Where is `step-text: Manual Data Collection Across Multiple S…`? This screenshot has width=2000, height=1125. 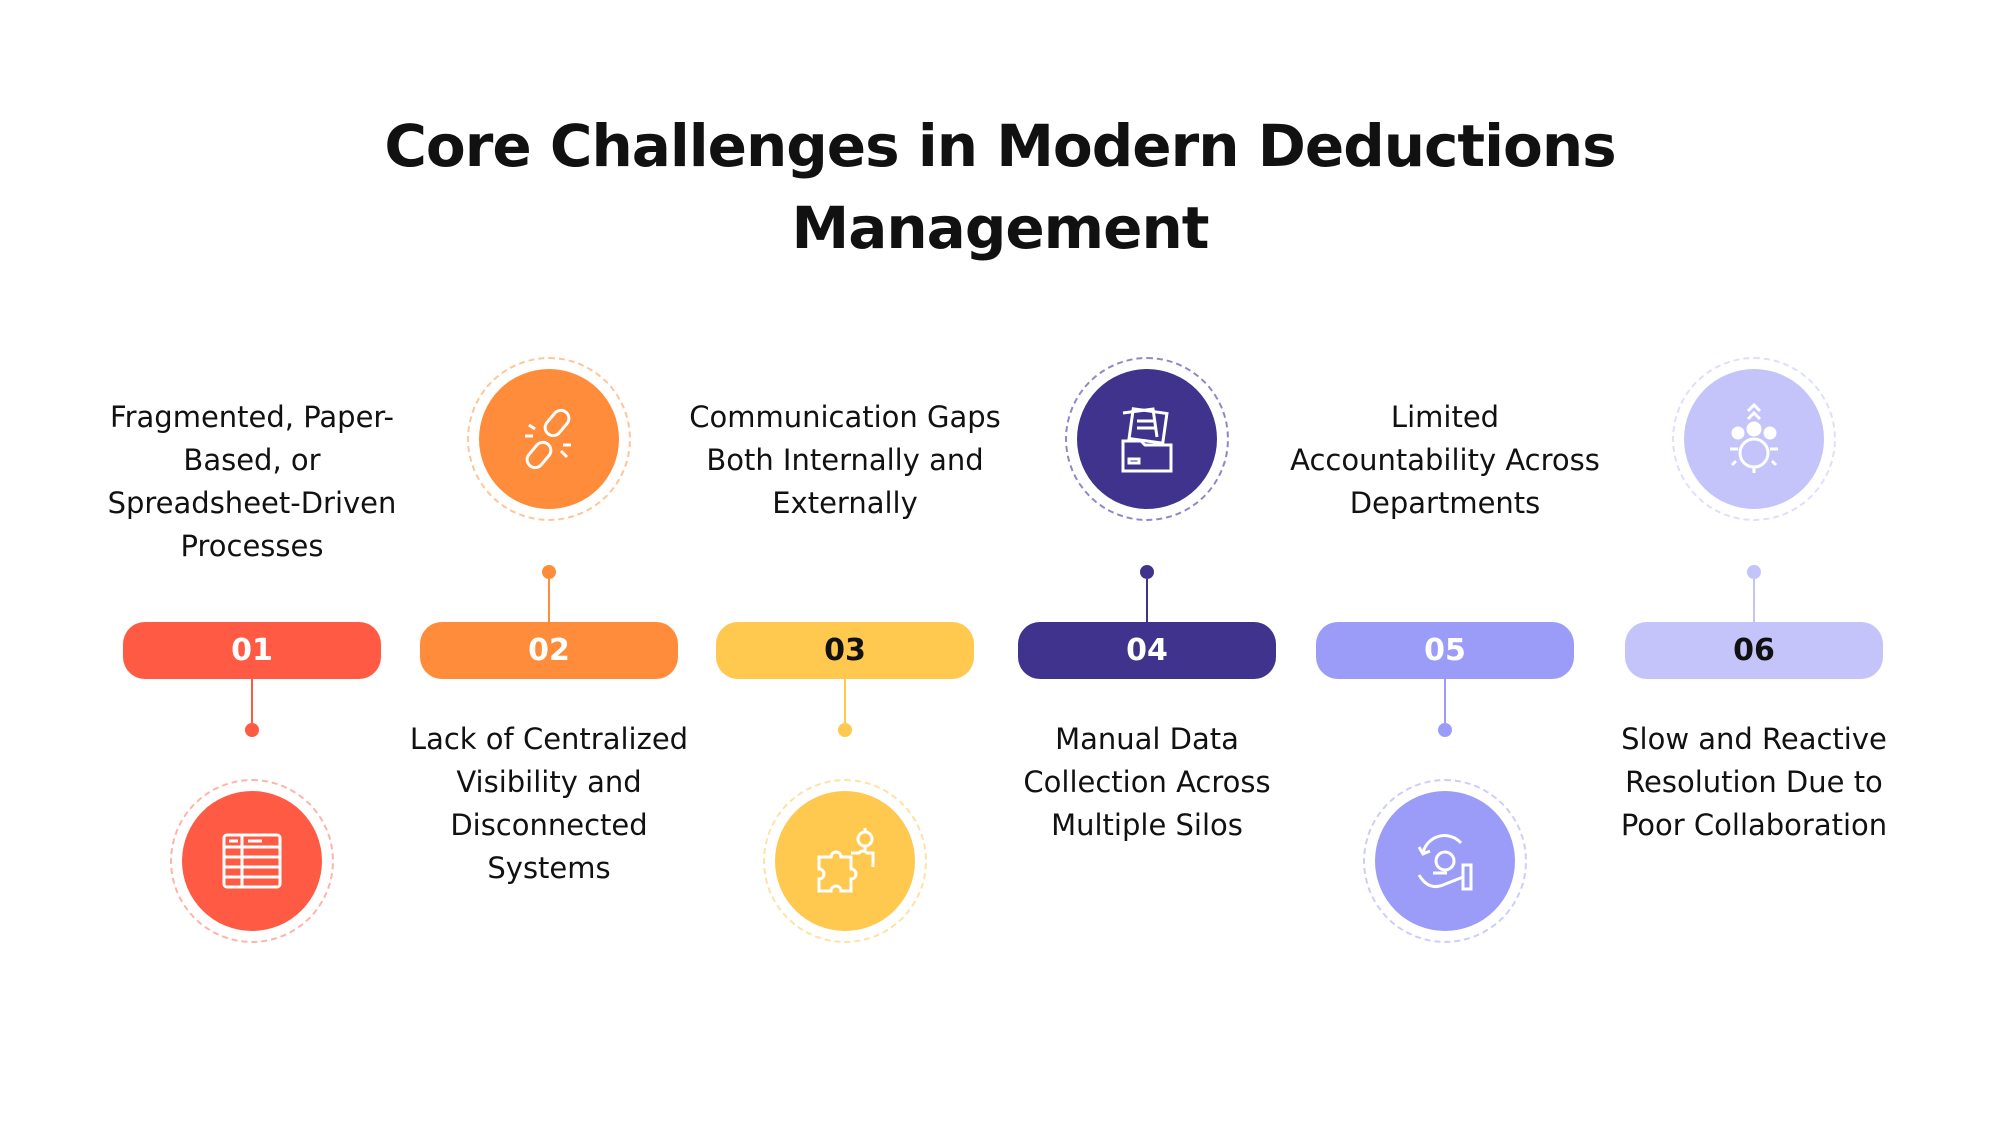 step-text: Manual Data Collection Across Multiple S… is located at coordinates (1147, 782).